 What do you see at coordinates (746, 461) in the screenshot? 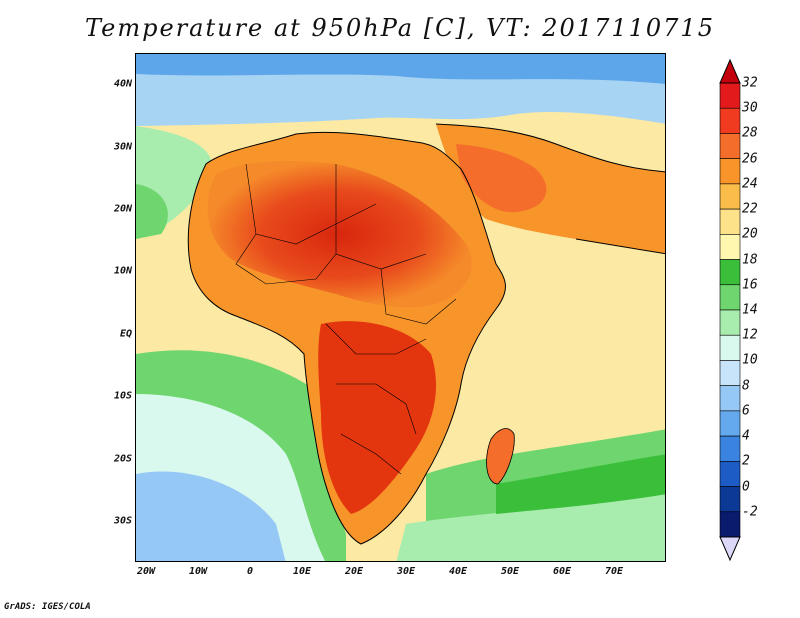
I see `colorbar-tick-label: 2` at bounding box center [746, 461].